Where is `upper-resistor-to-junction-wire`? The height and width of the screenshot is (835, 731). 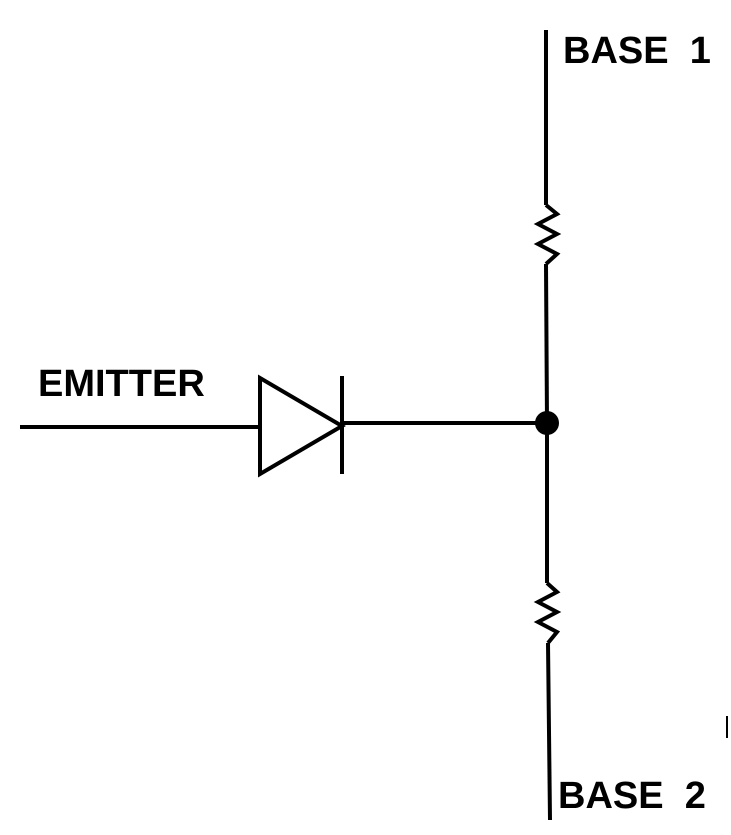
upper-resistor-to-junction-wire is located at coordinates (546, 343).